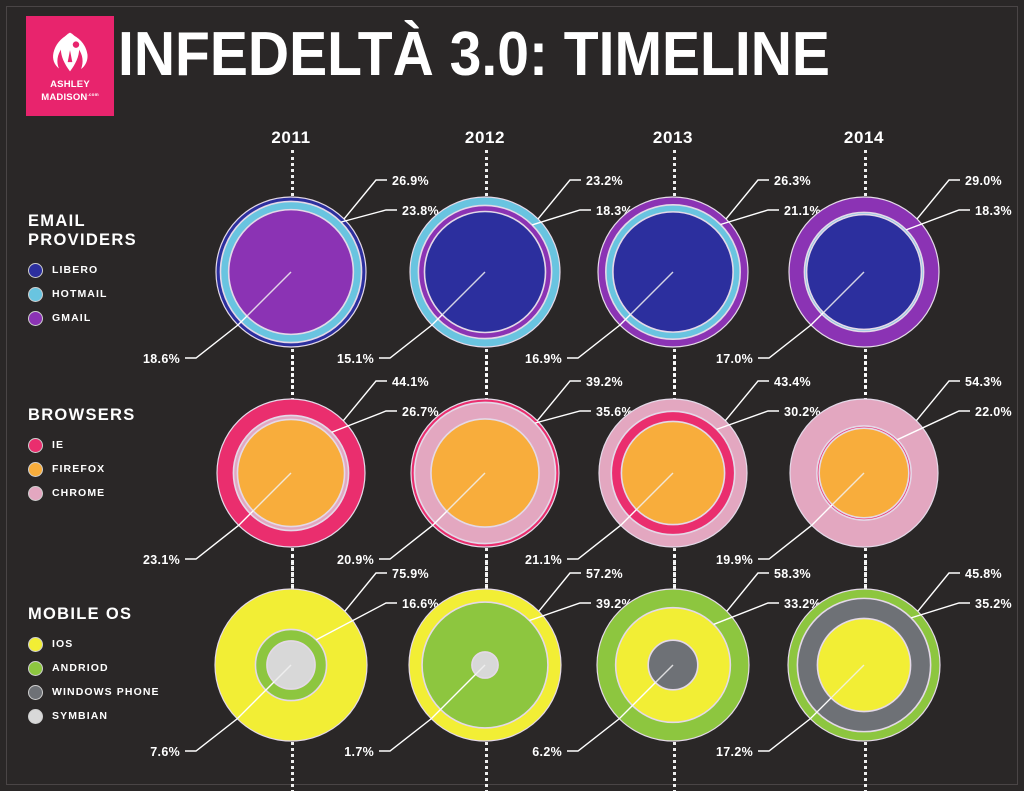 The image size is (1024, 791). What do you see at coordinates (543, 560) in the screenshot?
I see `callout-value-inner: 21.1%` at bounding box center [543, 560].